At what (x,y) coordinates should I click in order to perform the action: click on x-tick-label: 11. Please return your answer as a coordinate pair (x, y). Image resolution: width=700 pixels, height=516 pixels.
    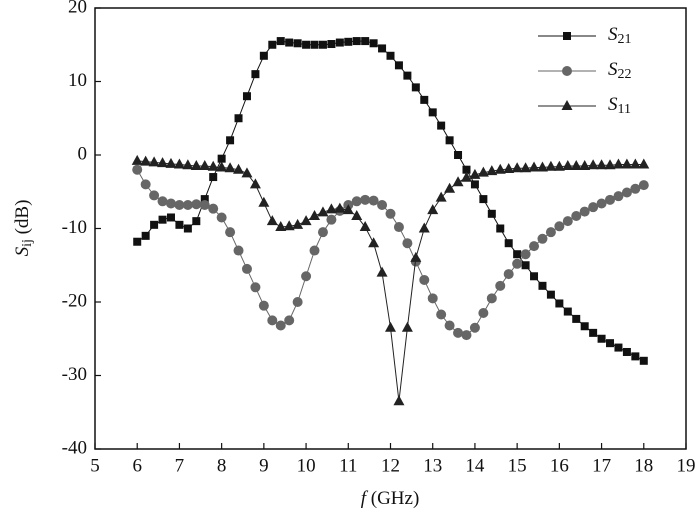
    Looking at the image, I should click on (348, 465).